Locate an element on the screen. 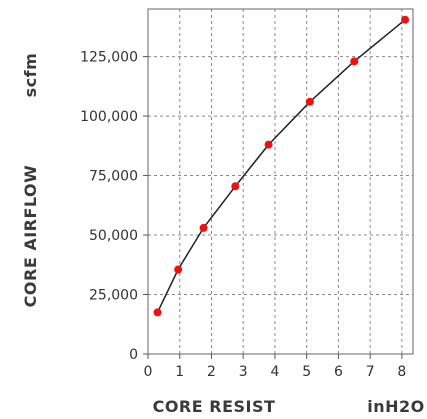 This screenshot has height=419, width=427. x-axis-unit: inH2O is located at coordinates (396, 406).